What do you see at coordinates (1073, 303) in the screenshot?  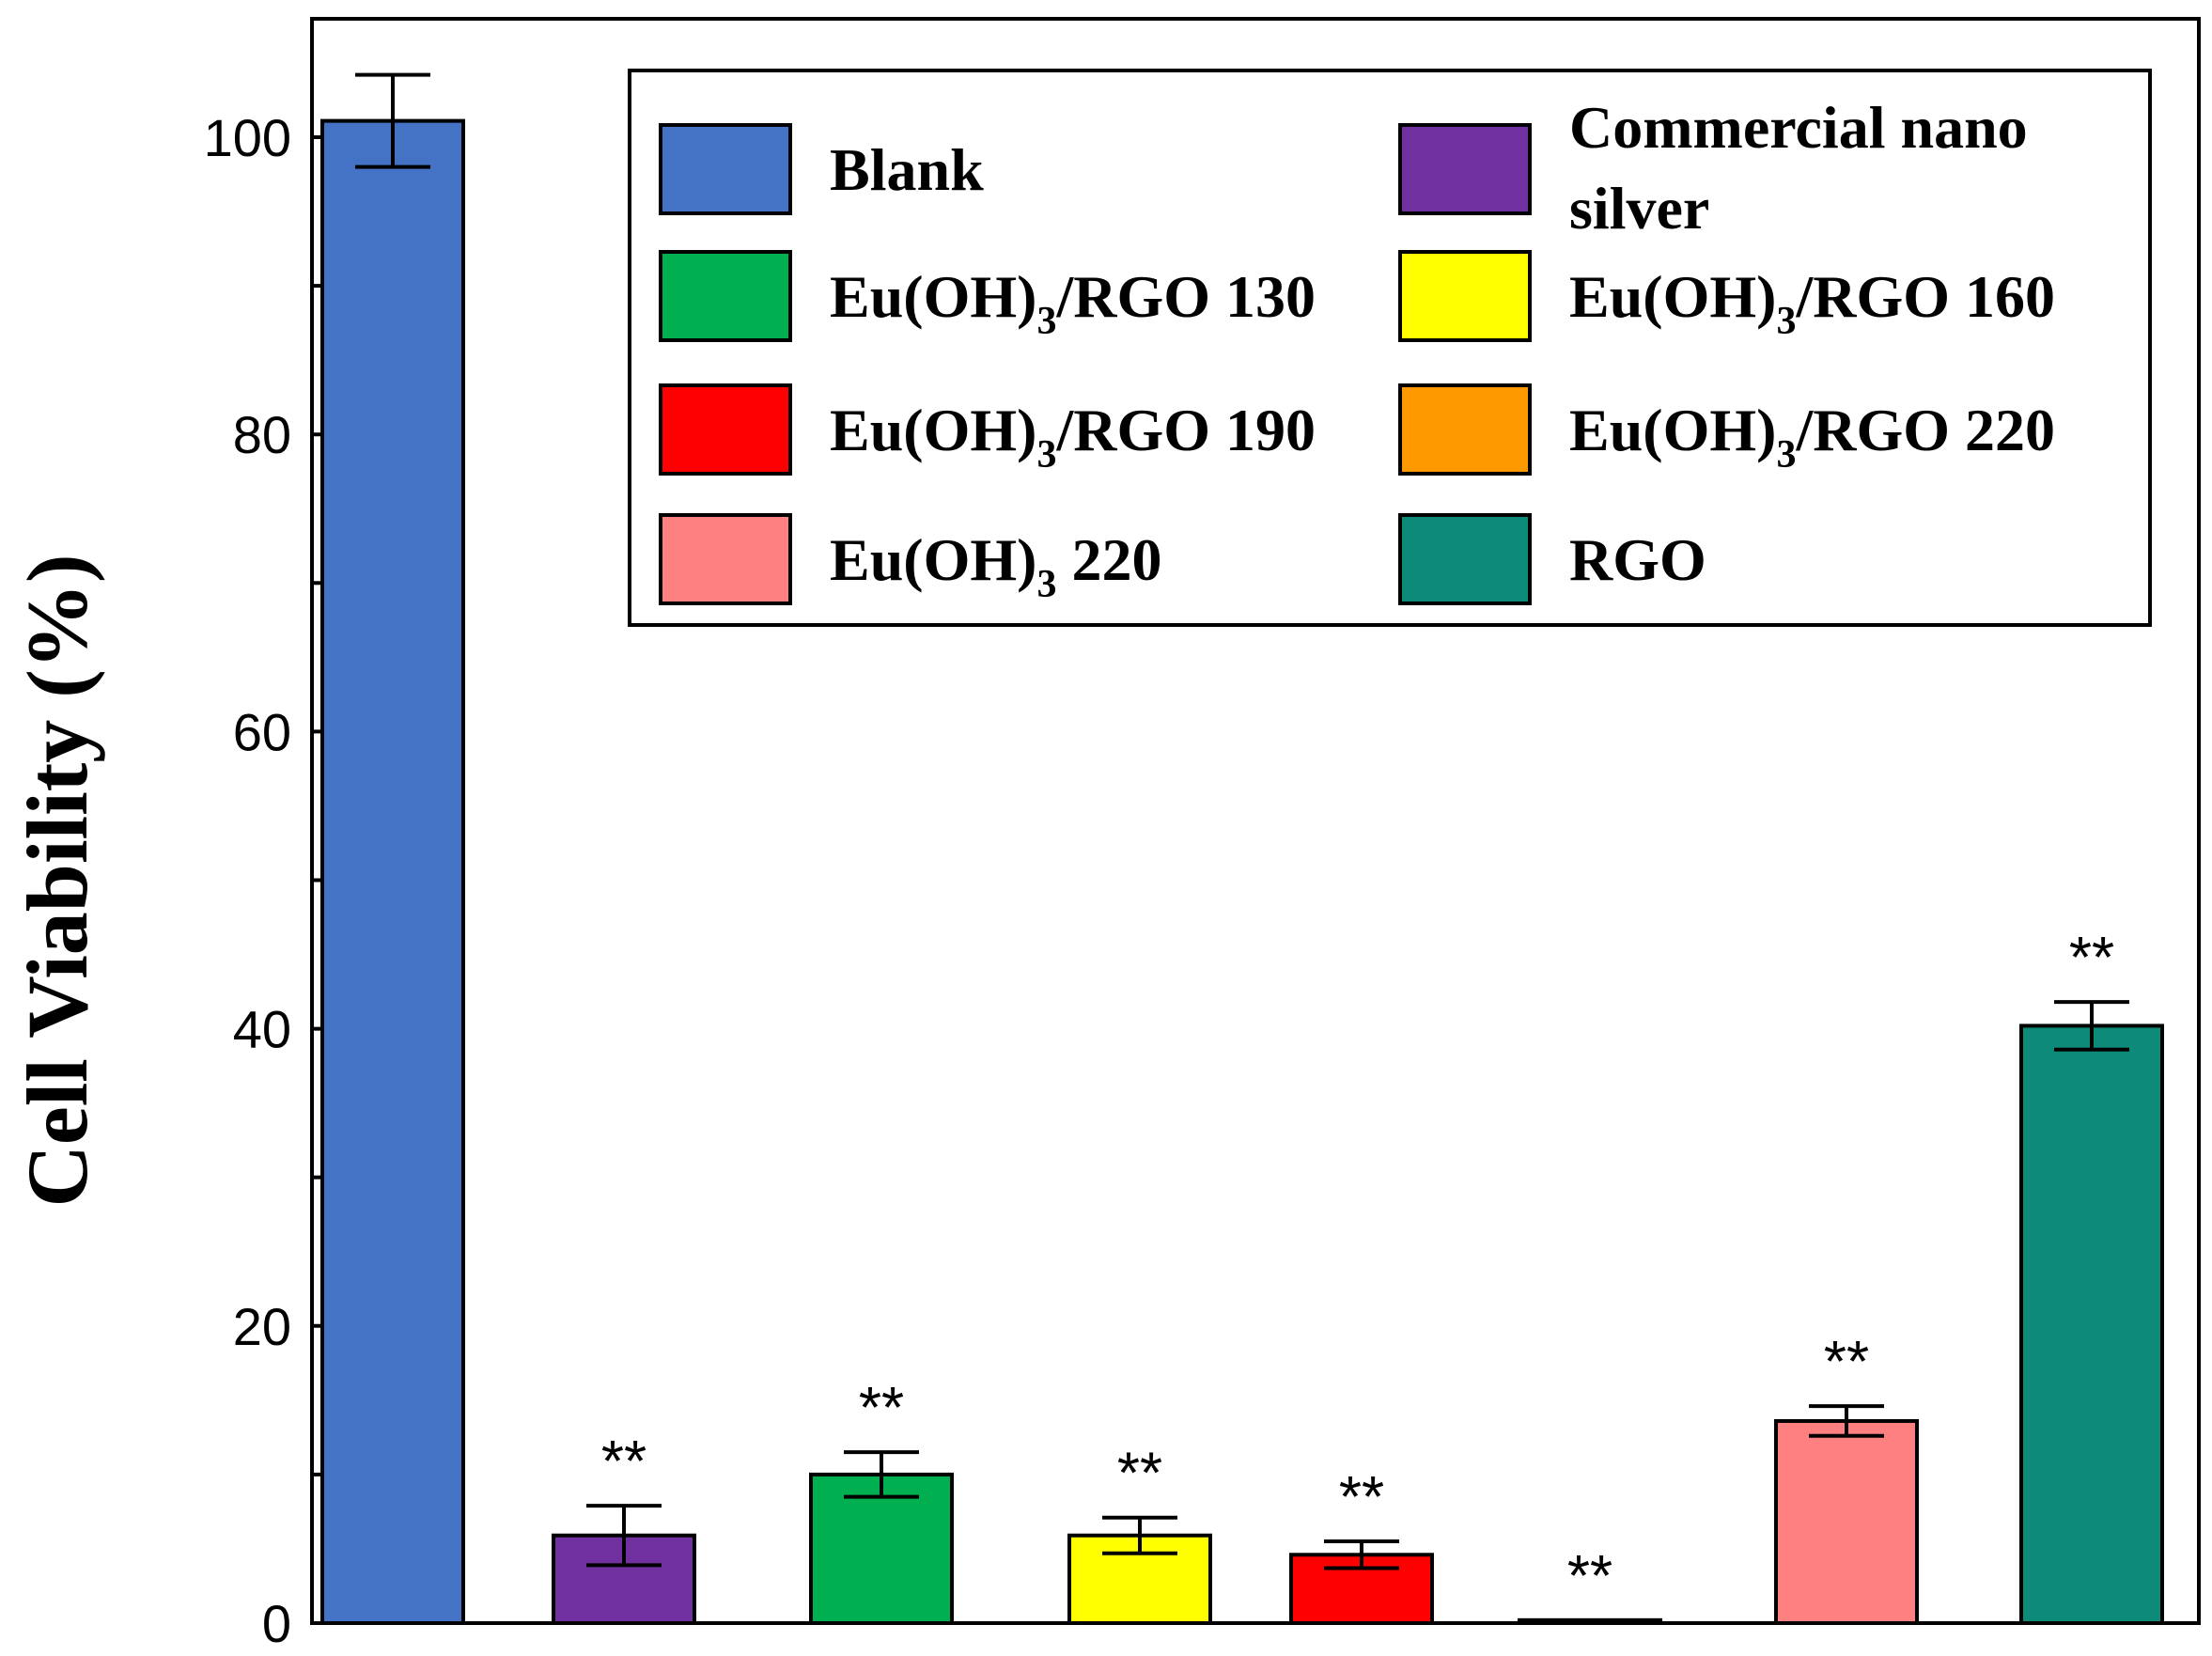 I see `legend-label-3: Eu(OH)3/RGO 130` at bounding box center [1073, 303].